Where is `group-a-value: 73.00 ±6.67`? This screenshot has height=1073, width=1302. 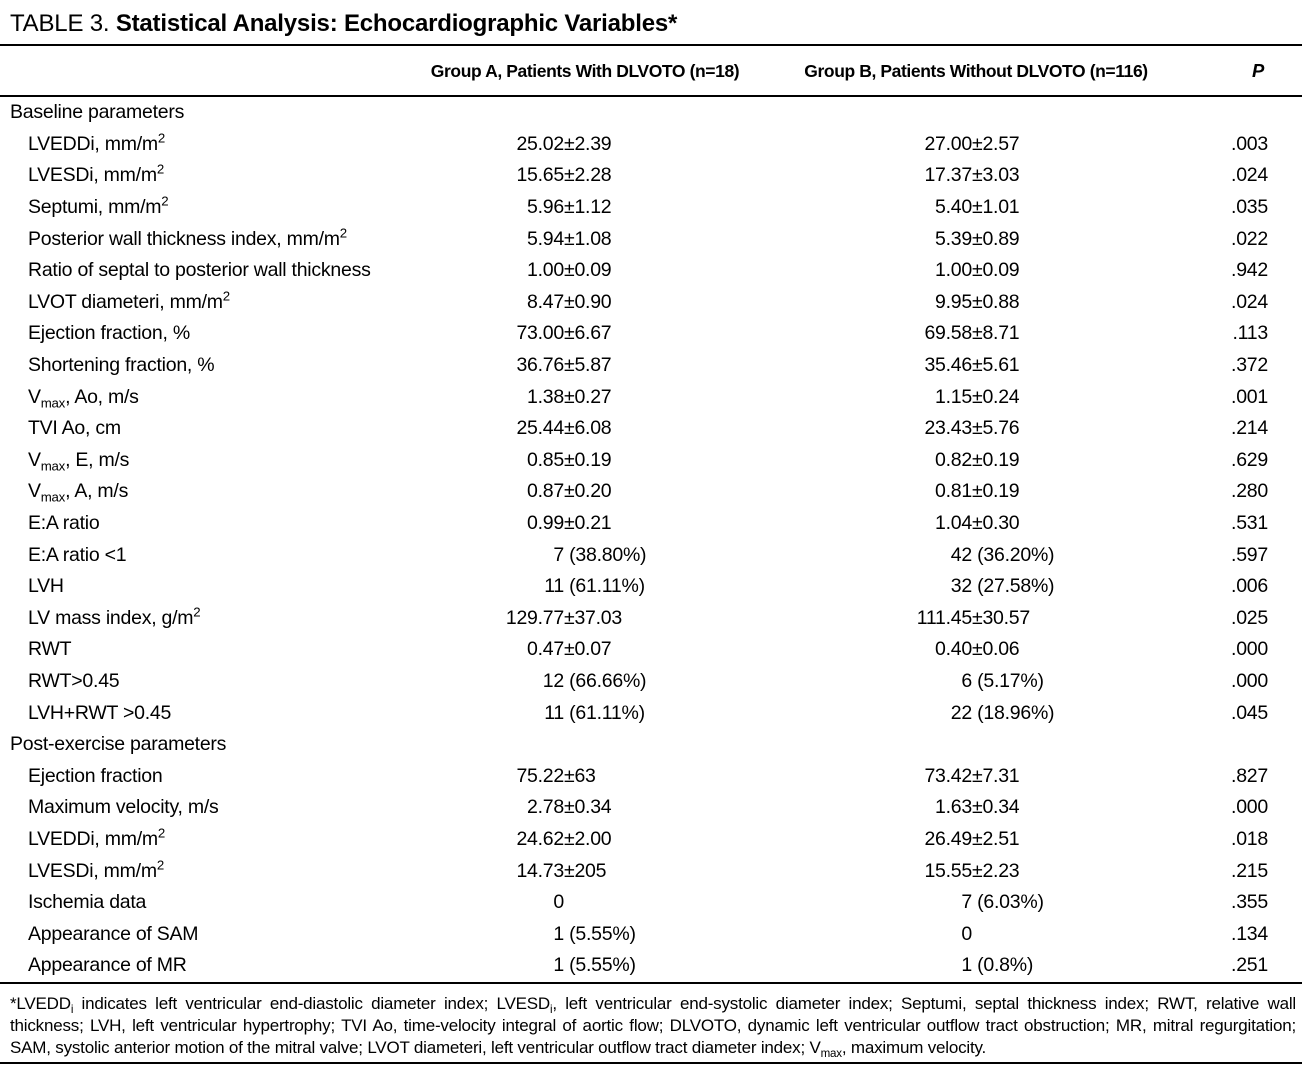
group-a-value: 73.00 ±6.67 is located at coordinates (564, 333).